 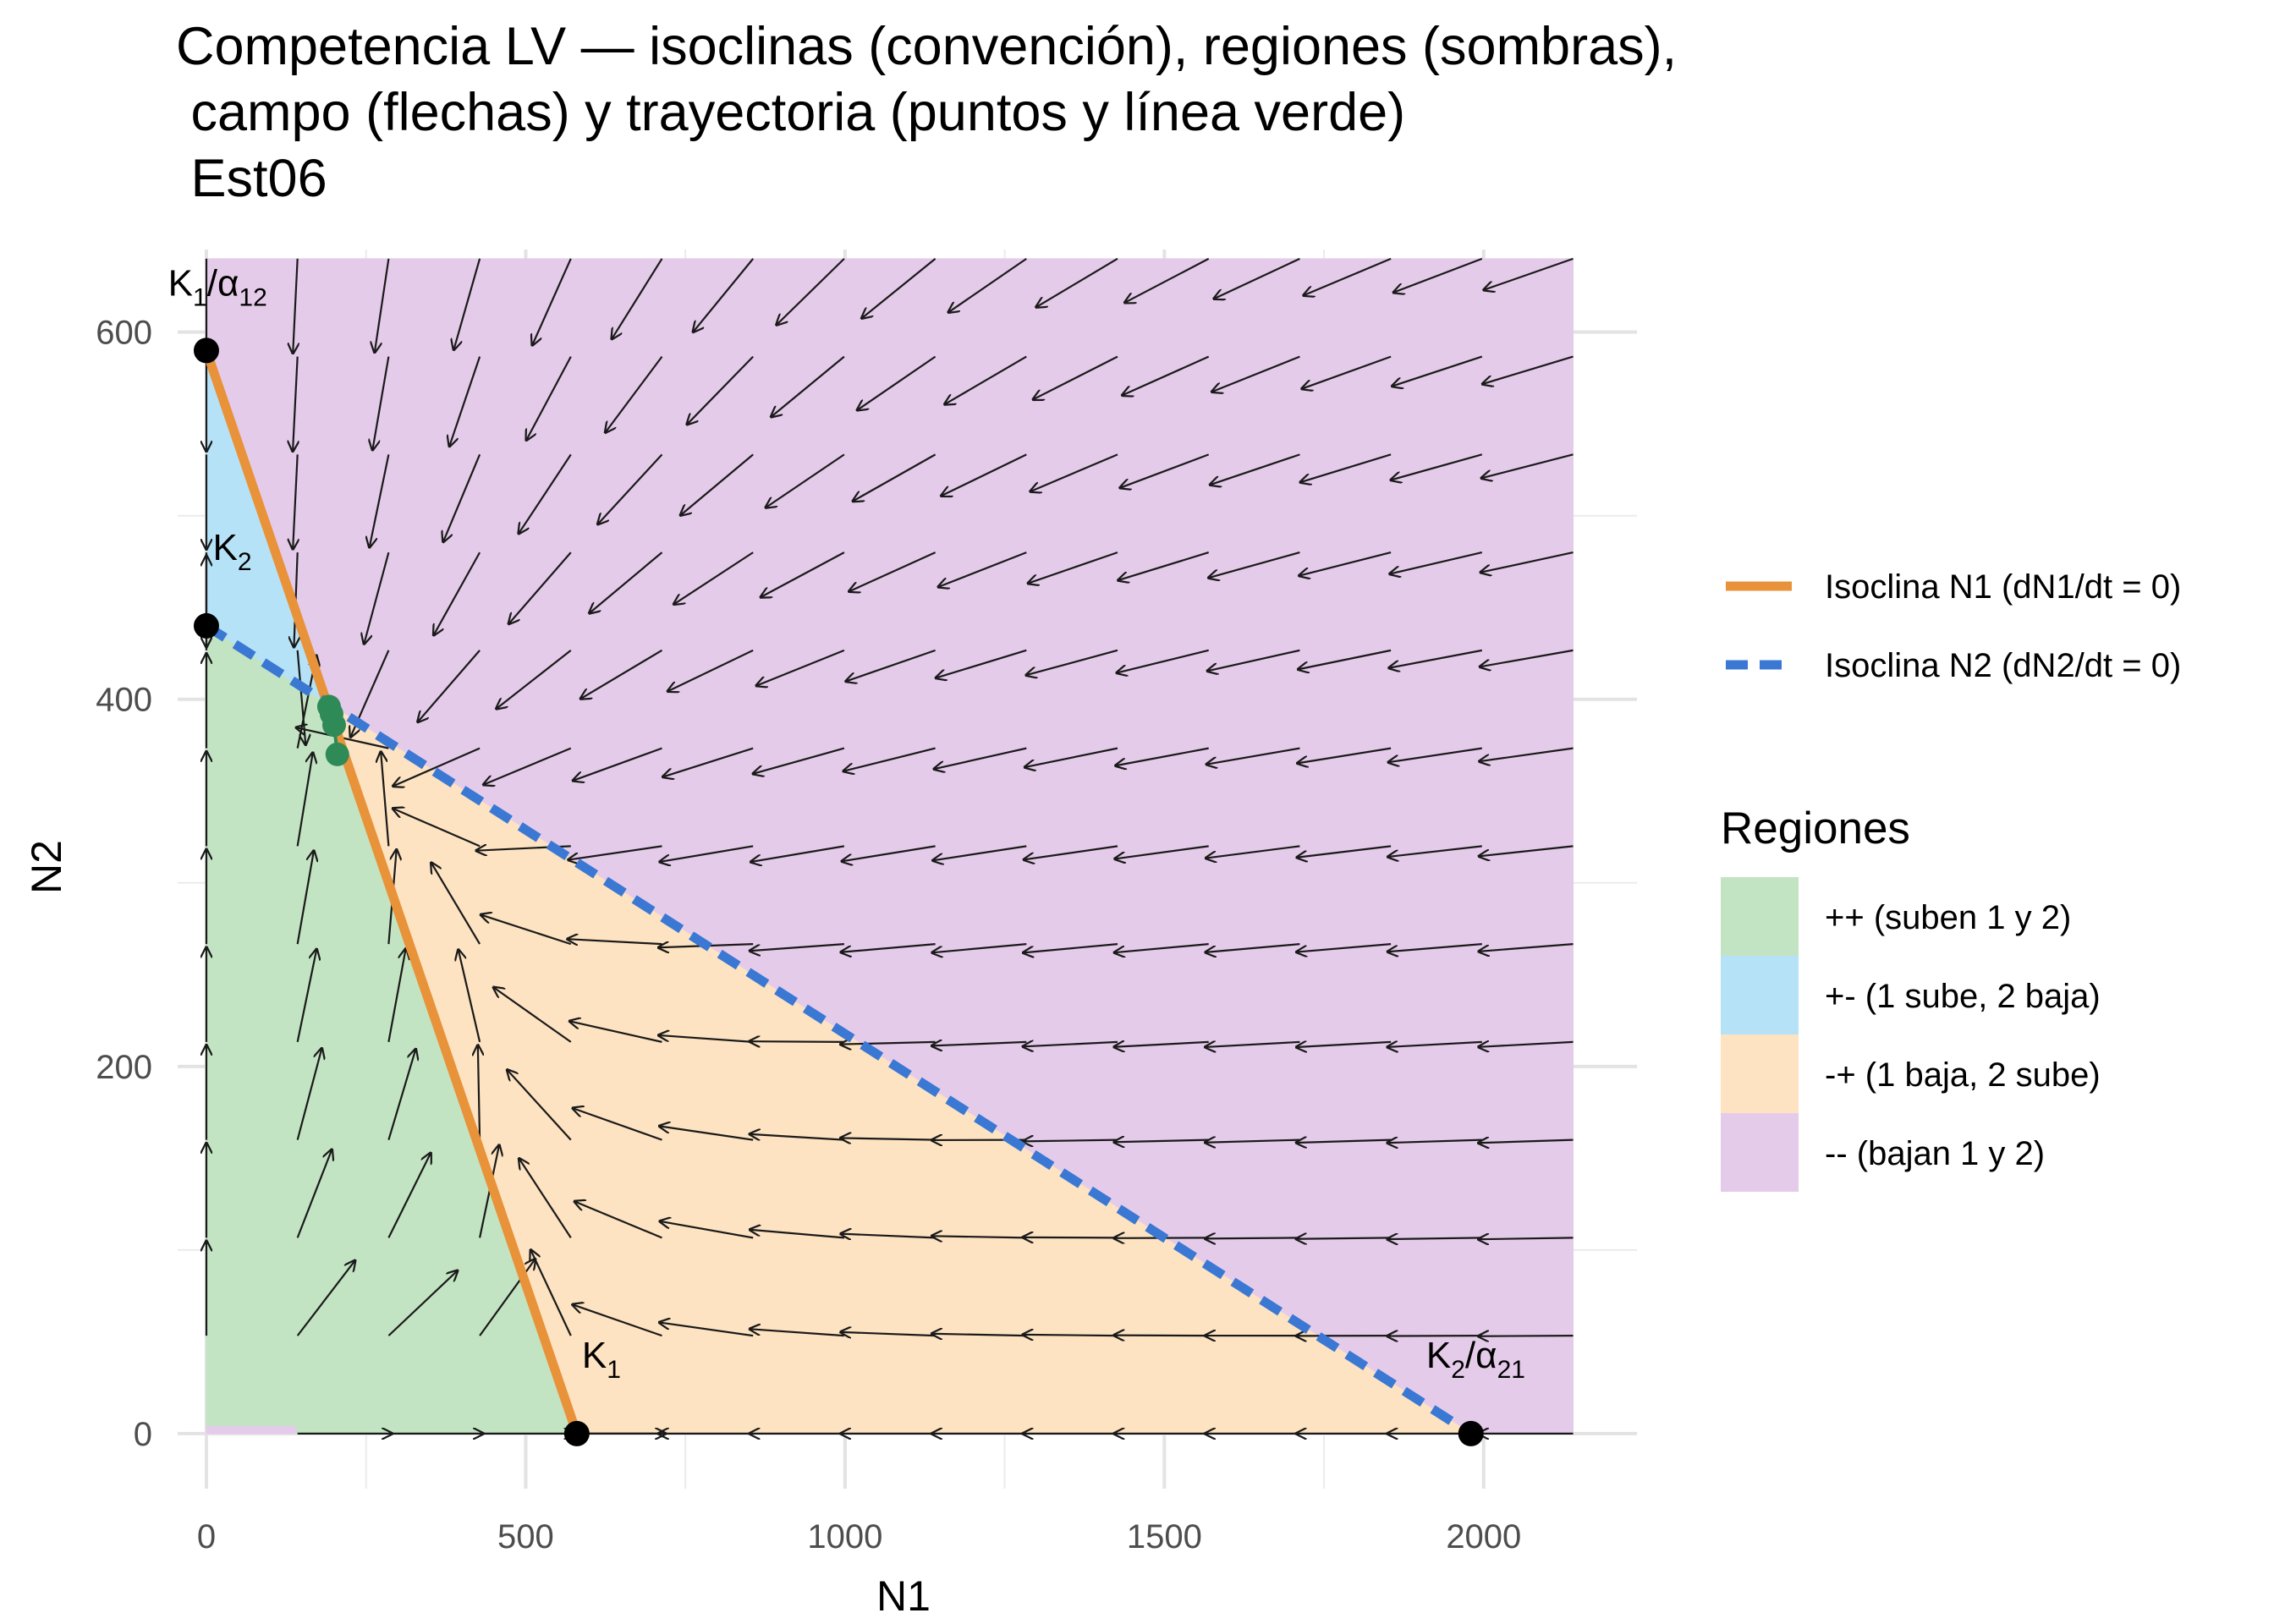 What do you see at coordinates (47, 867) in the screenshot?
I see `y-axis-title: N2` at bounding box center [47, 867].